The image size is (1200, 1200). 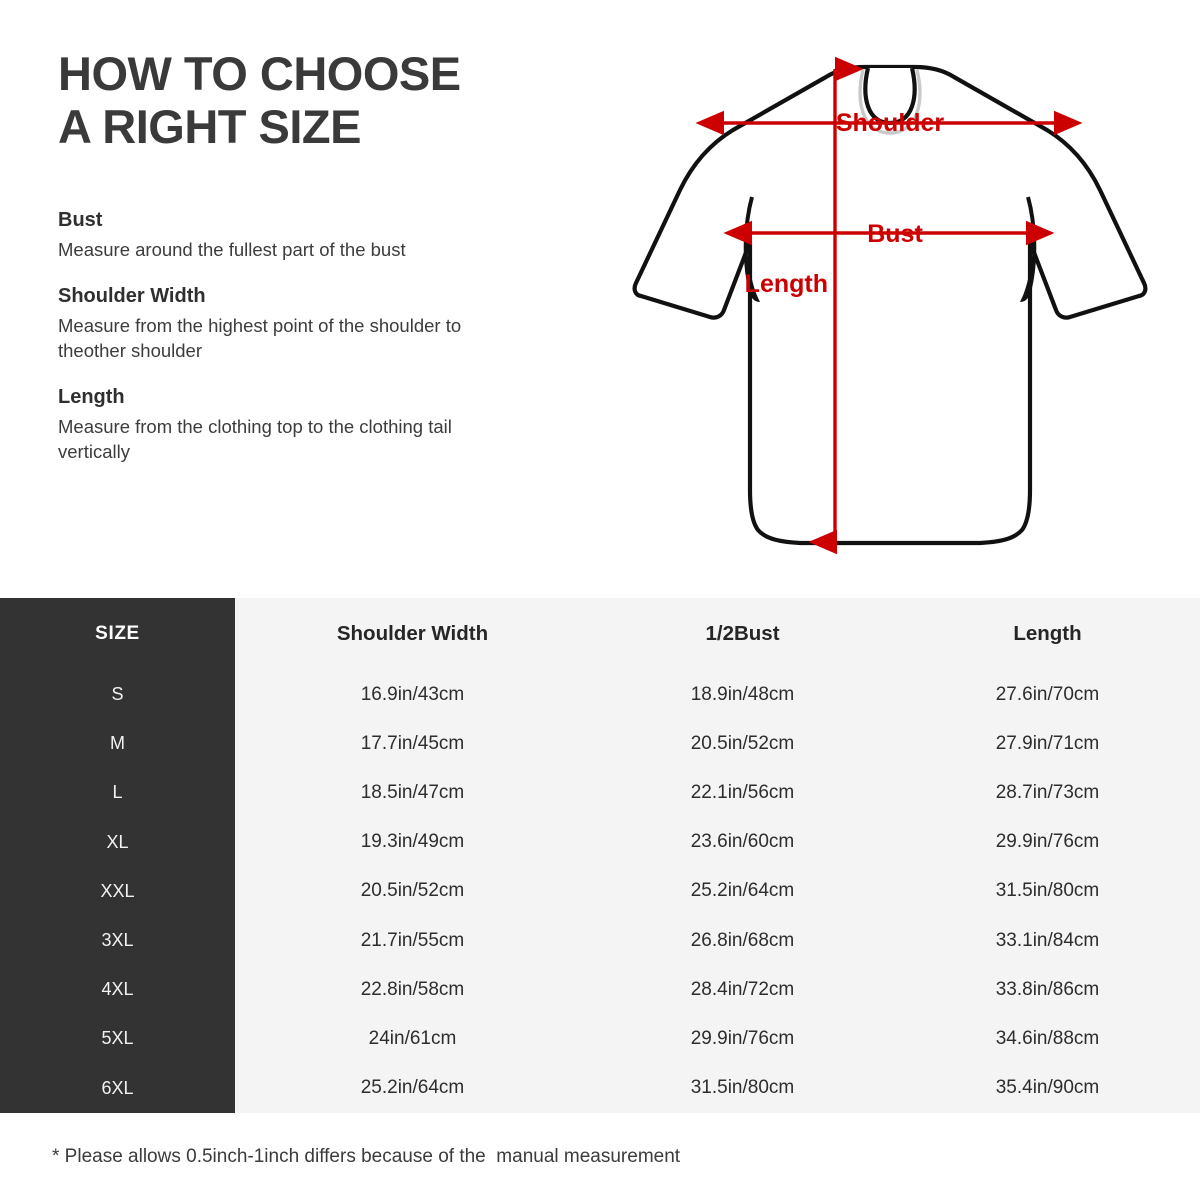 What do you see at coordinates (412, 989) in the screenshot?
I see `cell-shoulder-width: 22.8in/58cm` at bounding box center [412, 989].